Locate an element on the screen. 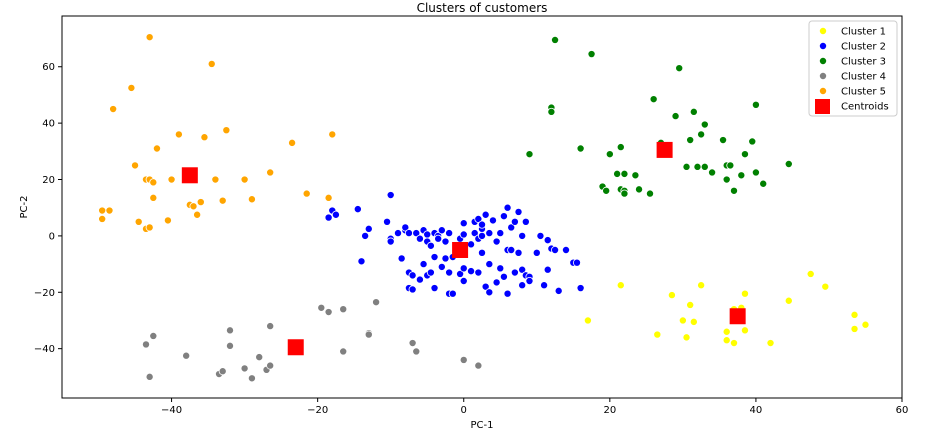  x-tick-label: 40 is located at coordinates (756, 410).